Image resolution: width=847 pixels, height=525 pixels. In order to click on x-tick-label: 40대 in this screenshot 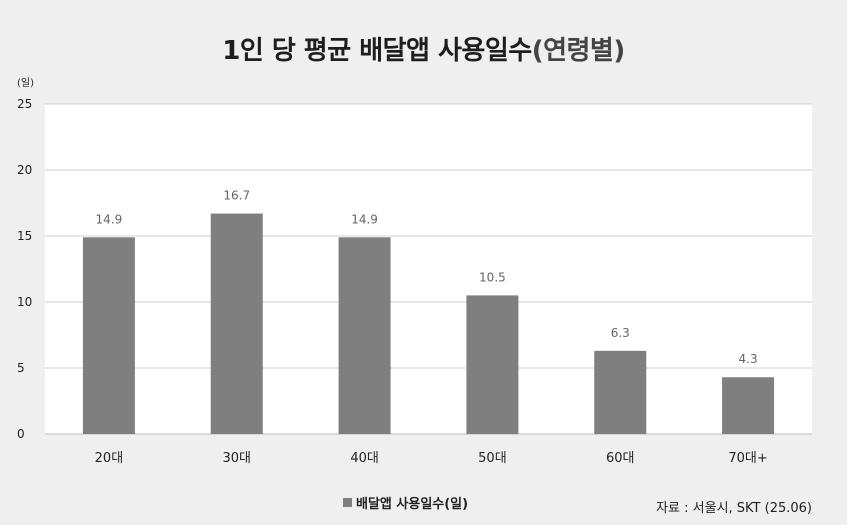, I will do `click(364, 458)`.